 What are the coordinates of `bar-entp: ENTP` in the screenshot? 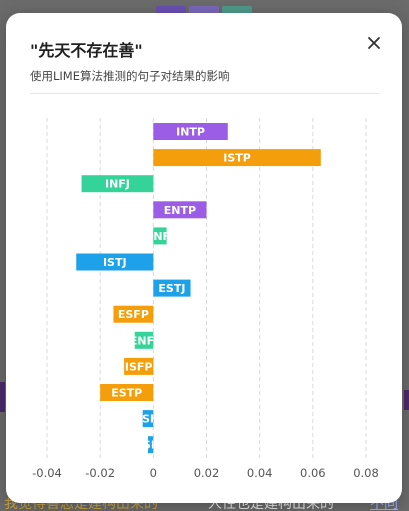 It's located at (180, 210).